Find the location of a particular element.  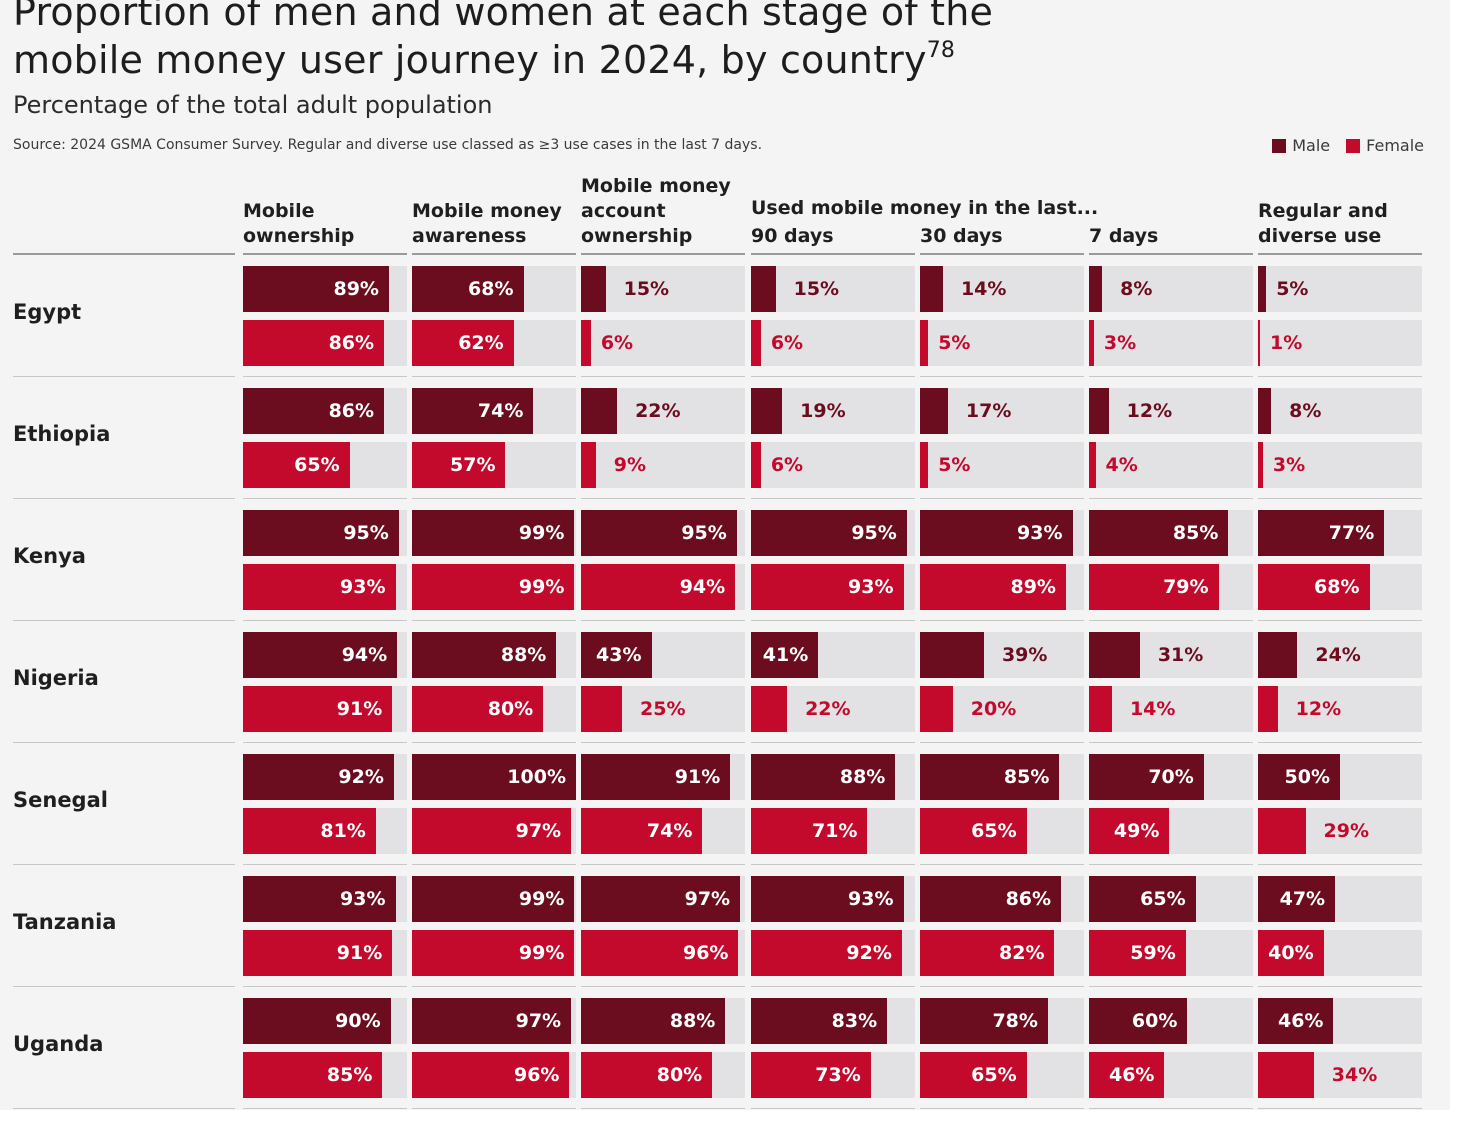

bar-track: 85% is located at coordinates (1002, 777).